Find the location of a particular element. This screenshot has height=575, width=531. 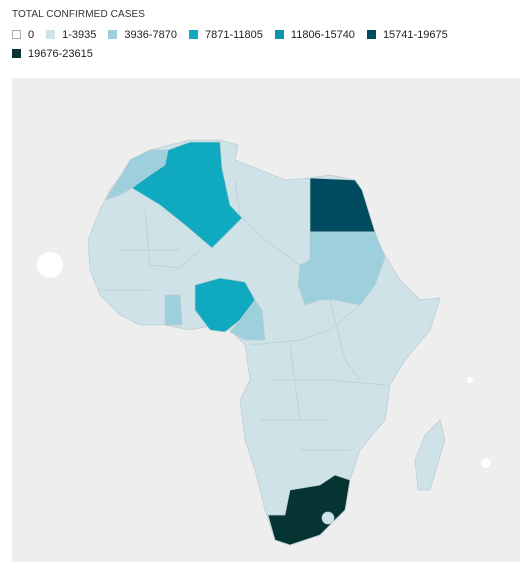

legend-label: 0 is located at coordinates (31, 34).